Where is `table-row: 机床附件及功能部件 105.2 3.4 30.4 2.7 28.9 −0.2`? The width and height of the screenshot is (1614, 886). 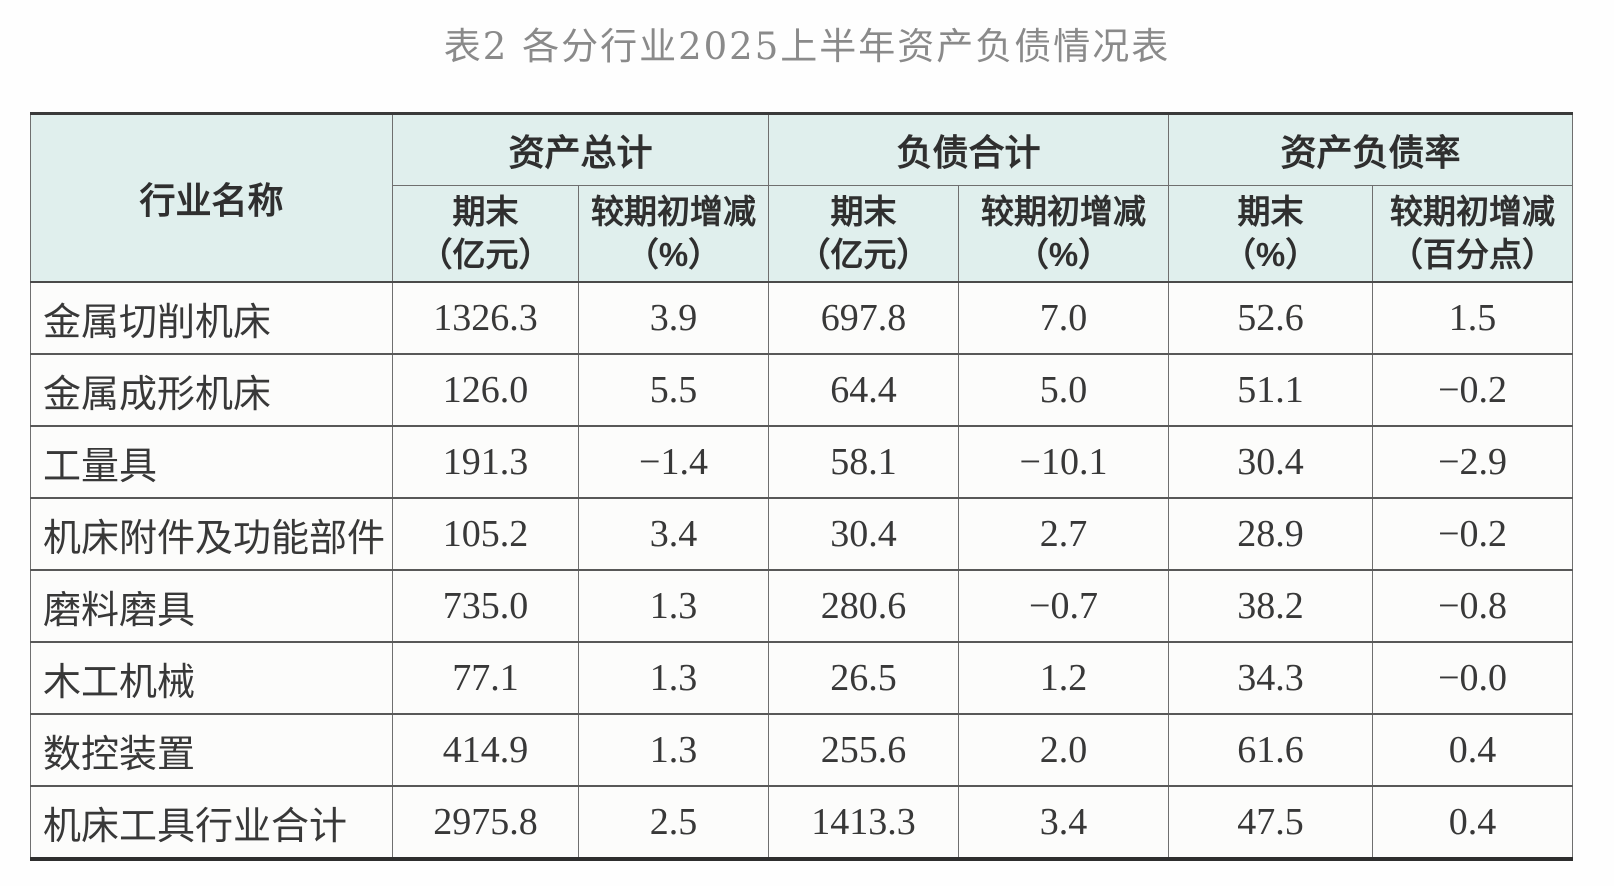
table-row: 机床附件及功能部件 105.2 3.4 30.4 2.7 28.9 −0.2 is located at coordinates (802, 534).